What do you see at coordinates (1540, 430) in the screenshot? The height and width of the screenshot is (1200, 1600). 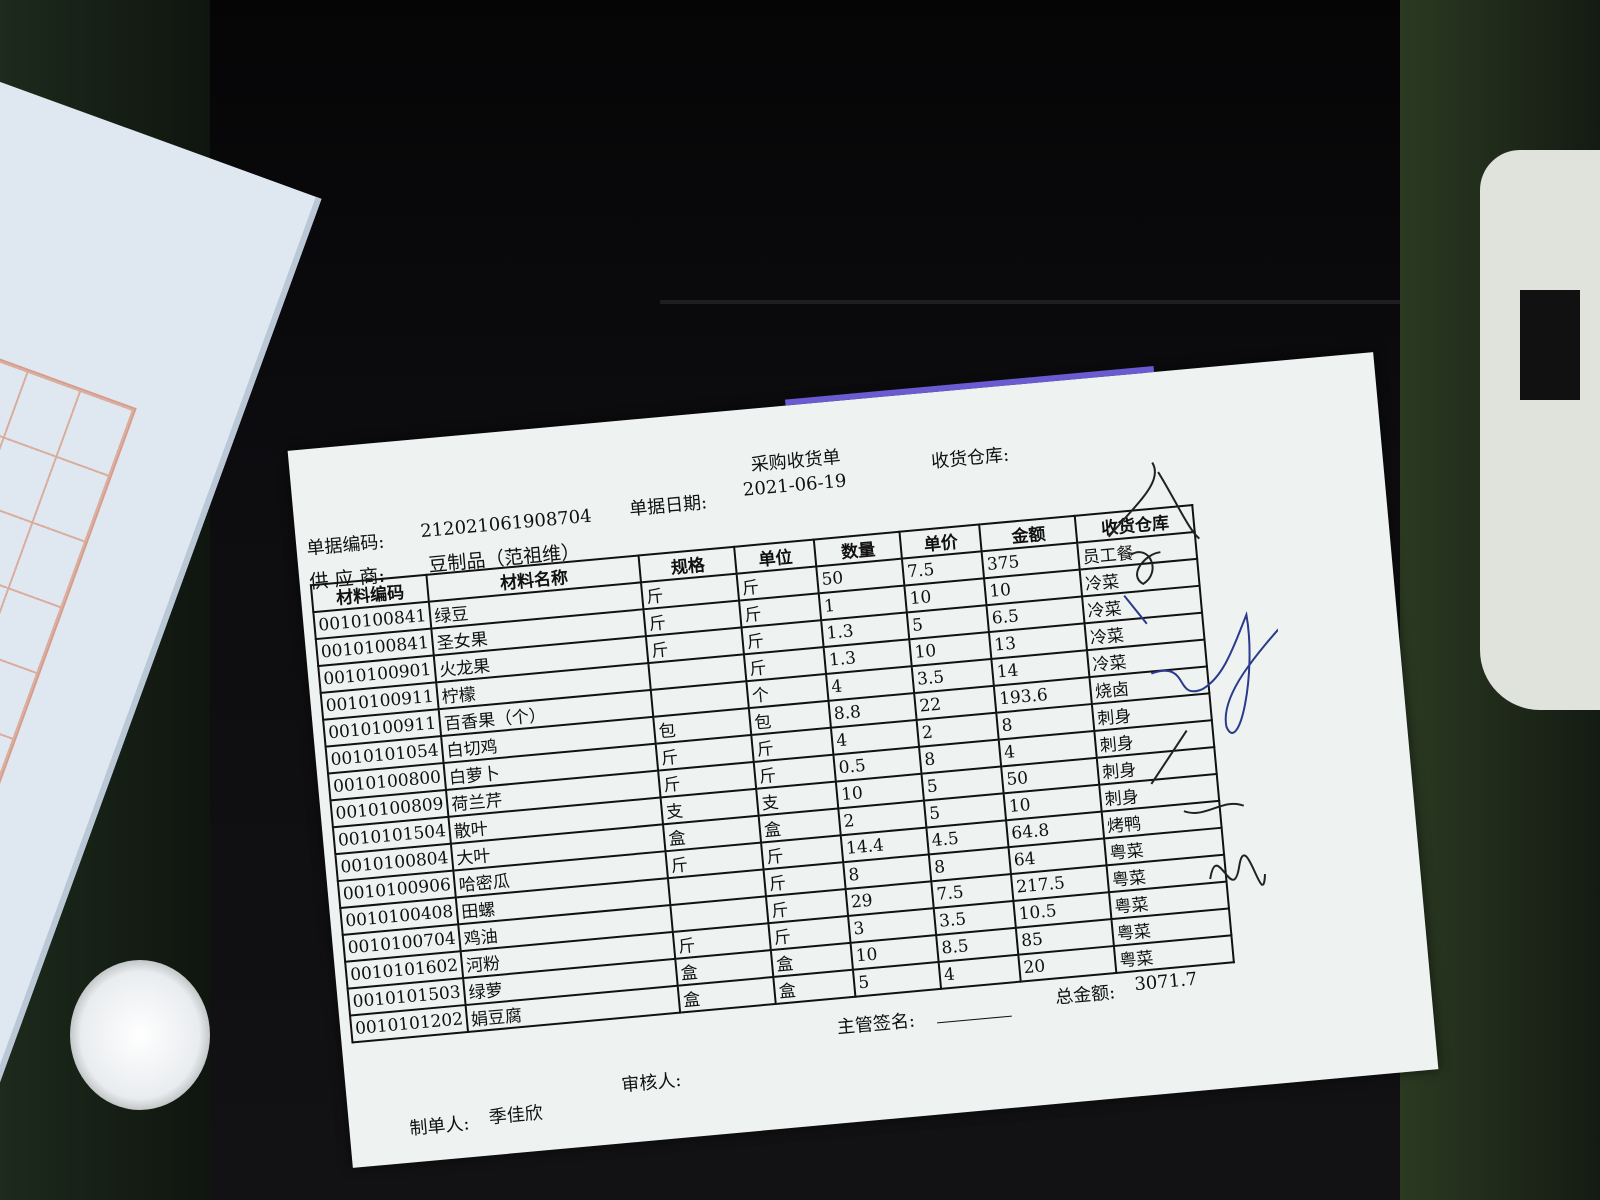 I see `white-device` at bounding box center [1540, 430].